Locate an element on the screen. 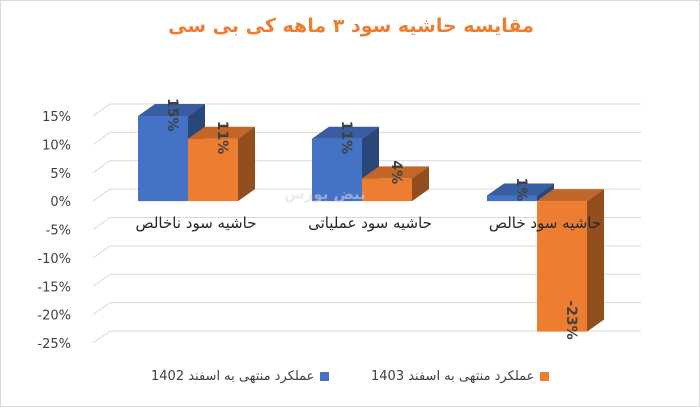 The height and width of the screenshot is (407, 700). chart-title: مقایسه حاشیه سود ۳ ماهه کی بی سی is located at coordinates (351, 26).